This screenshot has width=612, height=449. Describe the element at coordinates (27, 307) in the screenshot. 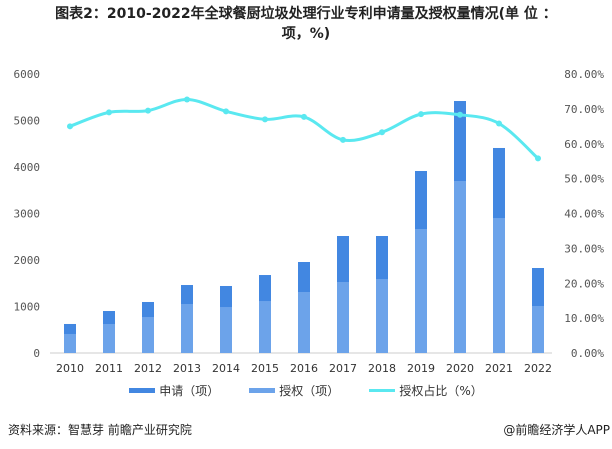

I see `y-tick-label: 1000` at that location.